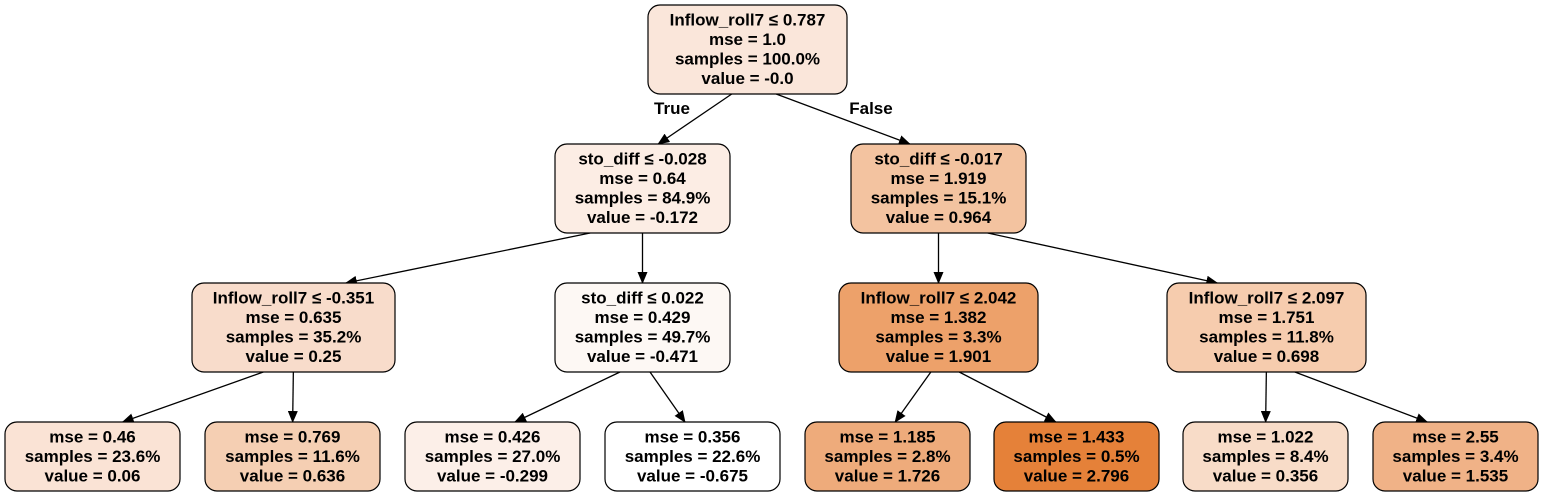  What do you see at coordinates (1266, 337) in the screenshot?
I see `node-line: samples = 11.8%` at bounding box center [1266, 337].